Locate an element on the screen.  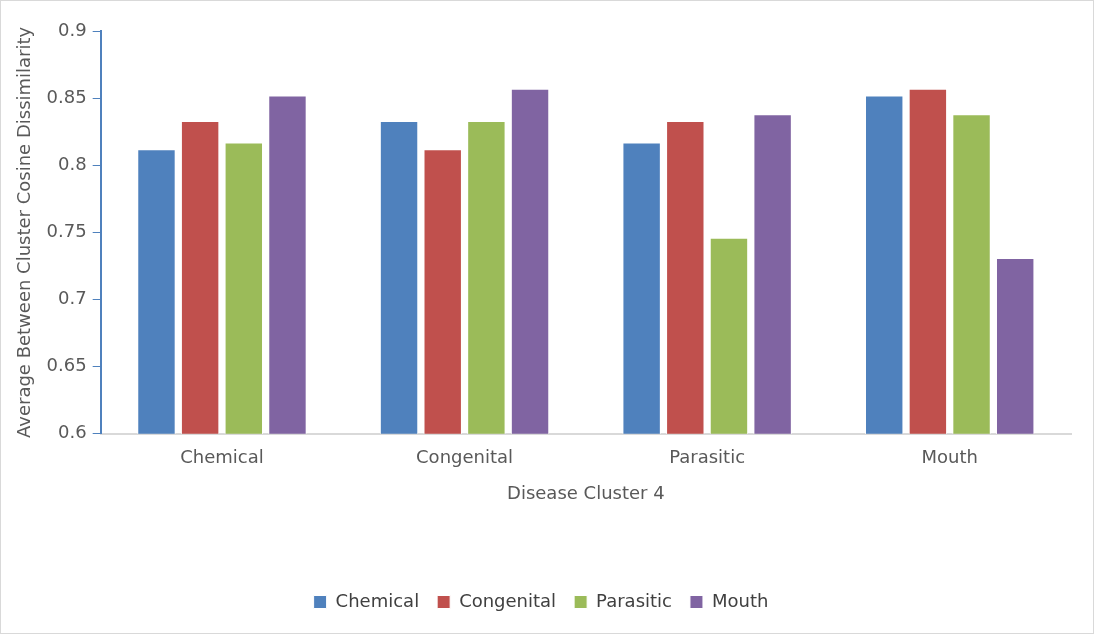
x-axis-title: Disease Cluster 4 is located at coordinates (586, 492).